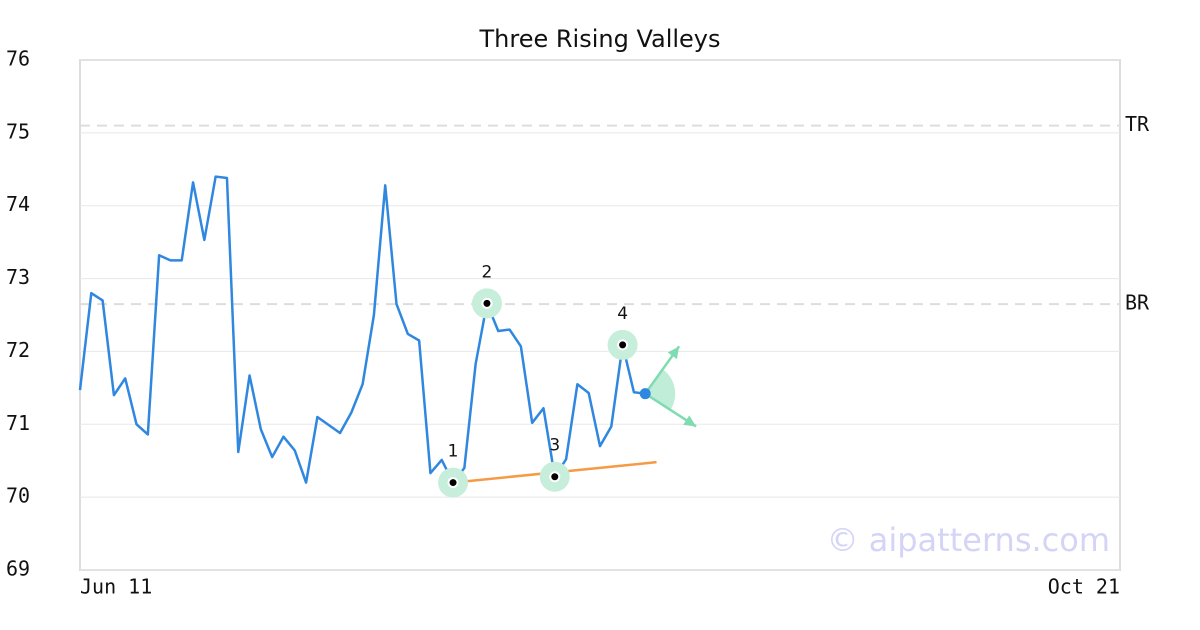  What do you see at coordinates (453, 452) in the screenshot?
I see `pivot-label: 1` at bounding box center [453, 452].